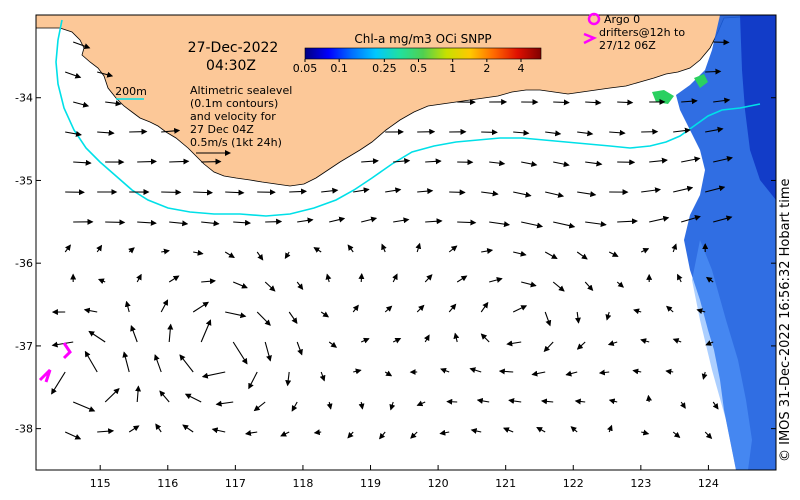 The image size is (800, 500). What do you see at coordinates (627, 45) in the screenshot?
I see `drifter-label-line2: 27/12 06Z` at bounding box center [627, 45].